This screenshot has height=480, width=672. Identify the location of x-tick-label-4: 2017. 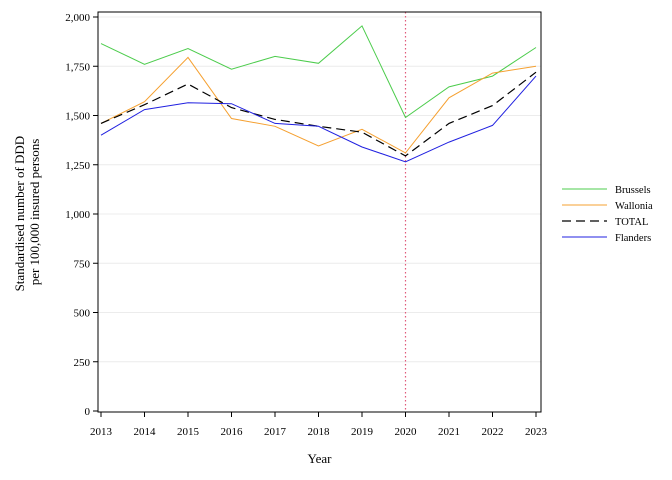
(275, 432).